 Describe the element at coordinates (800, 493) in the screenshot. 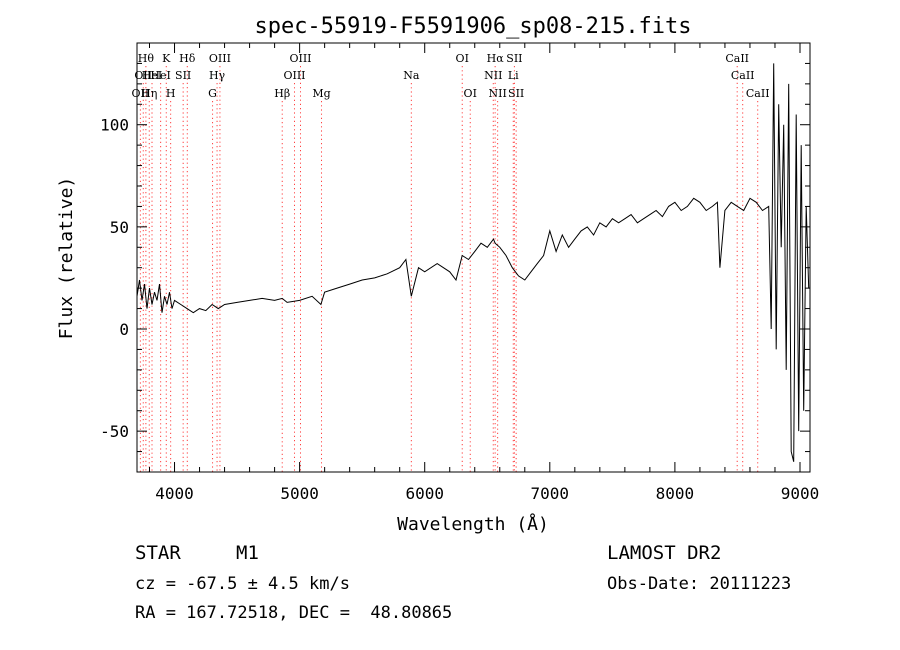

I see `x-tick-label: 9000` at that location.